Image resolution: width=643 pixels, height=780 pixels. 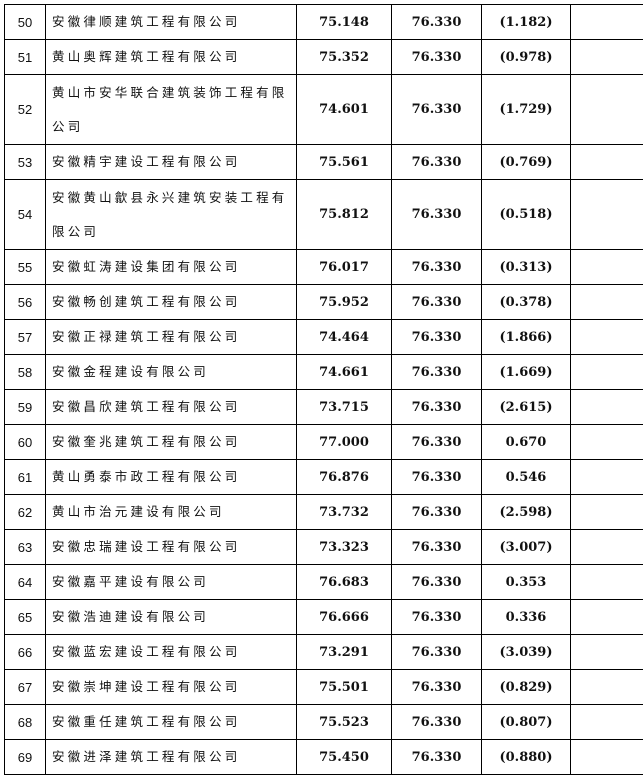 What do you see at coordinates (323, 652) in the screenshot?
I see `table-row: 66 安徽蓝宏建设工程有限公司 73.291 76.330 (3.039)` at bounding box center [323, 652].